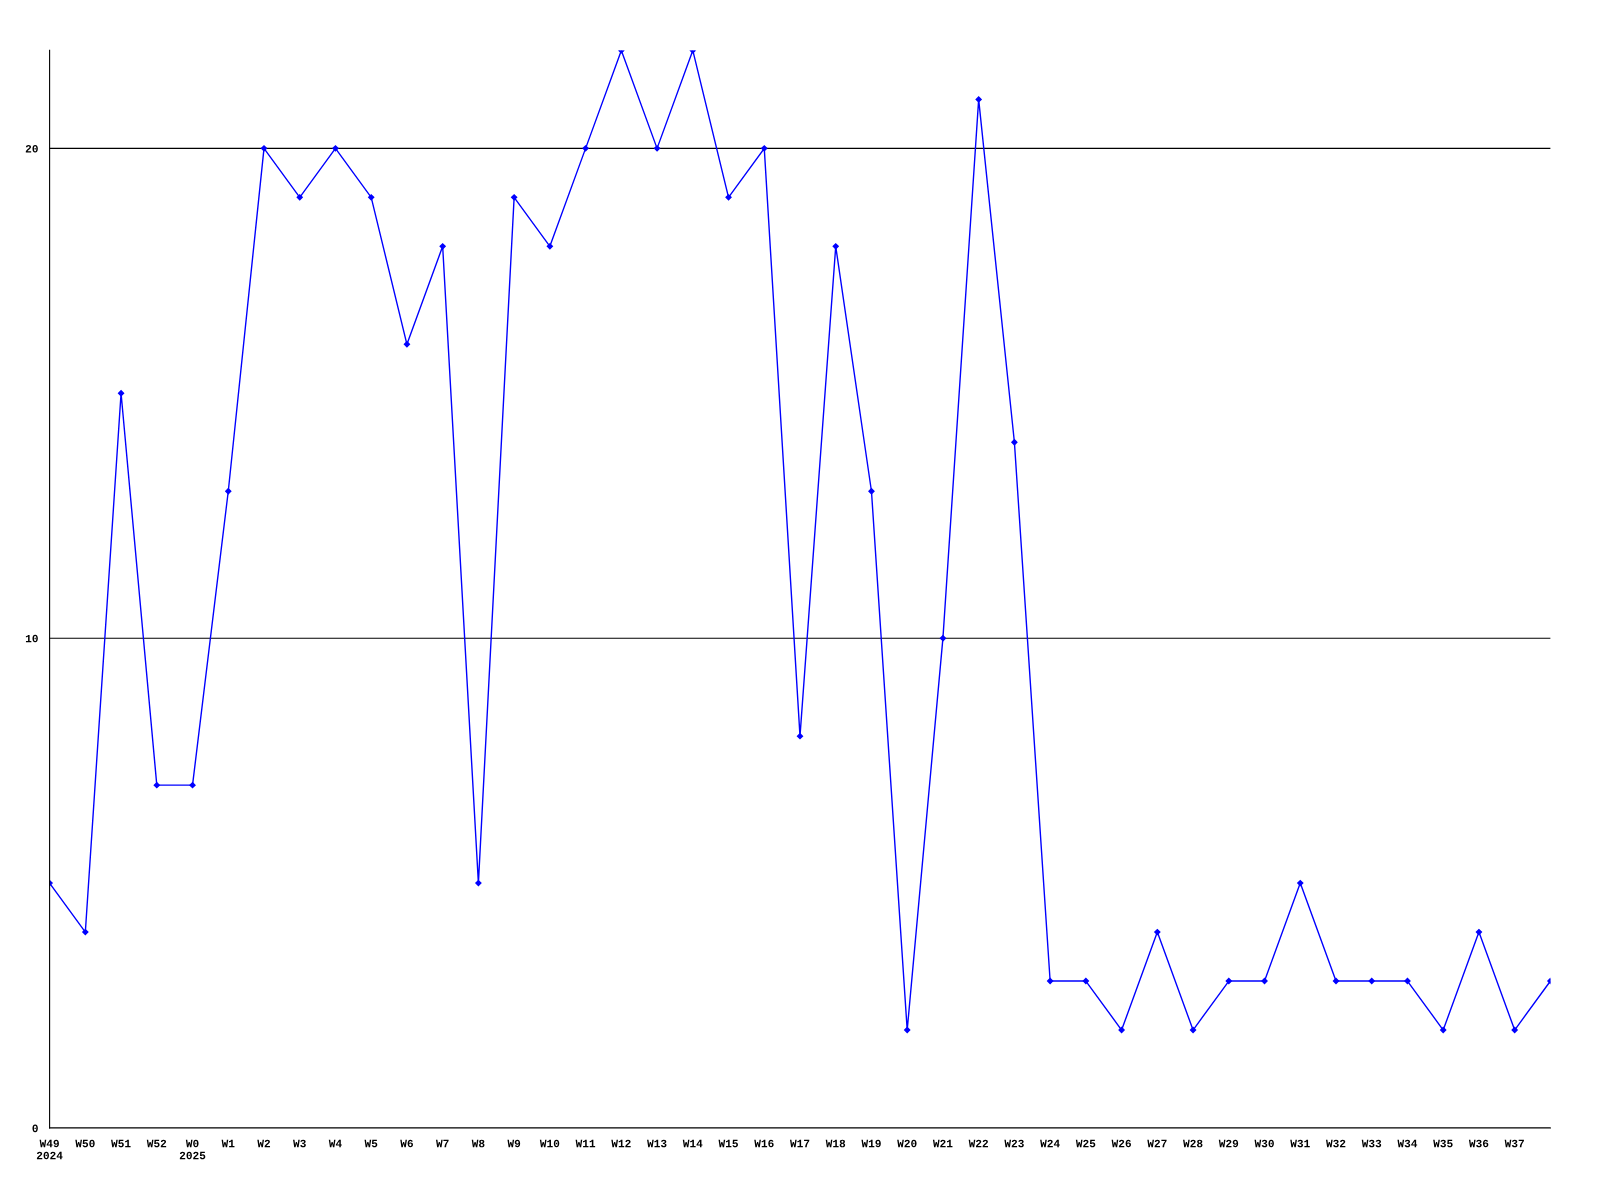 This screenshot has height=1200, width=1600. Describe the element at coordinates (35, 1128) in the screenshot. I see `y-tick-label: 0` at that location.